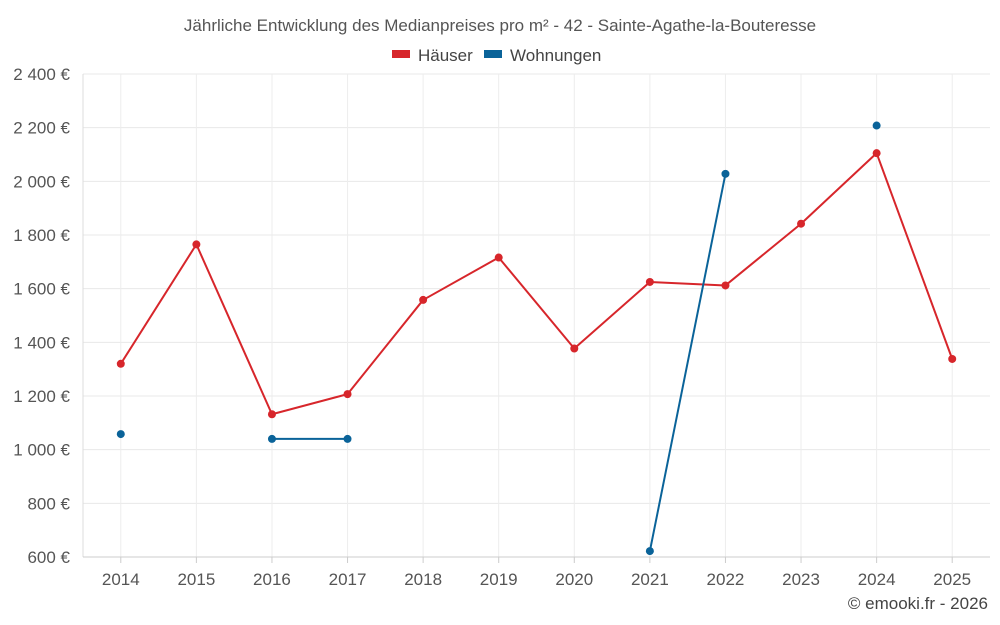  I want to click on y-tick-label: 2 400 €, so click(41, 74).